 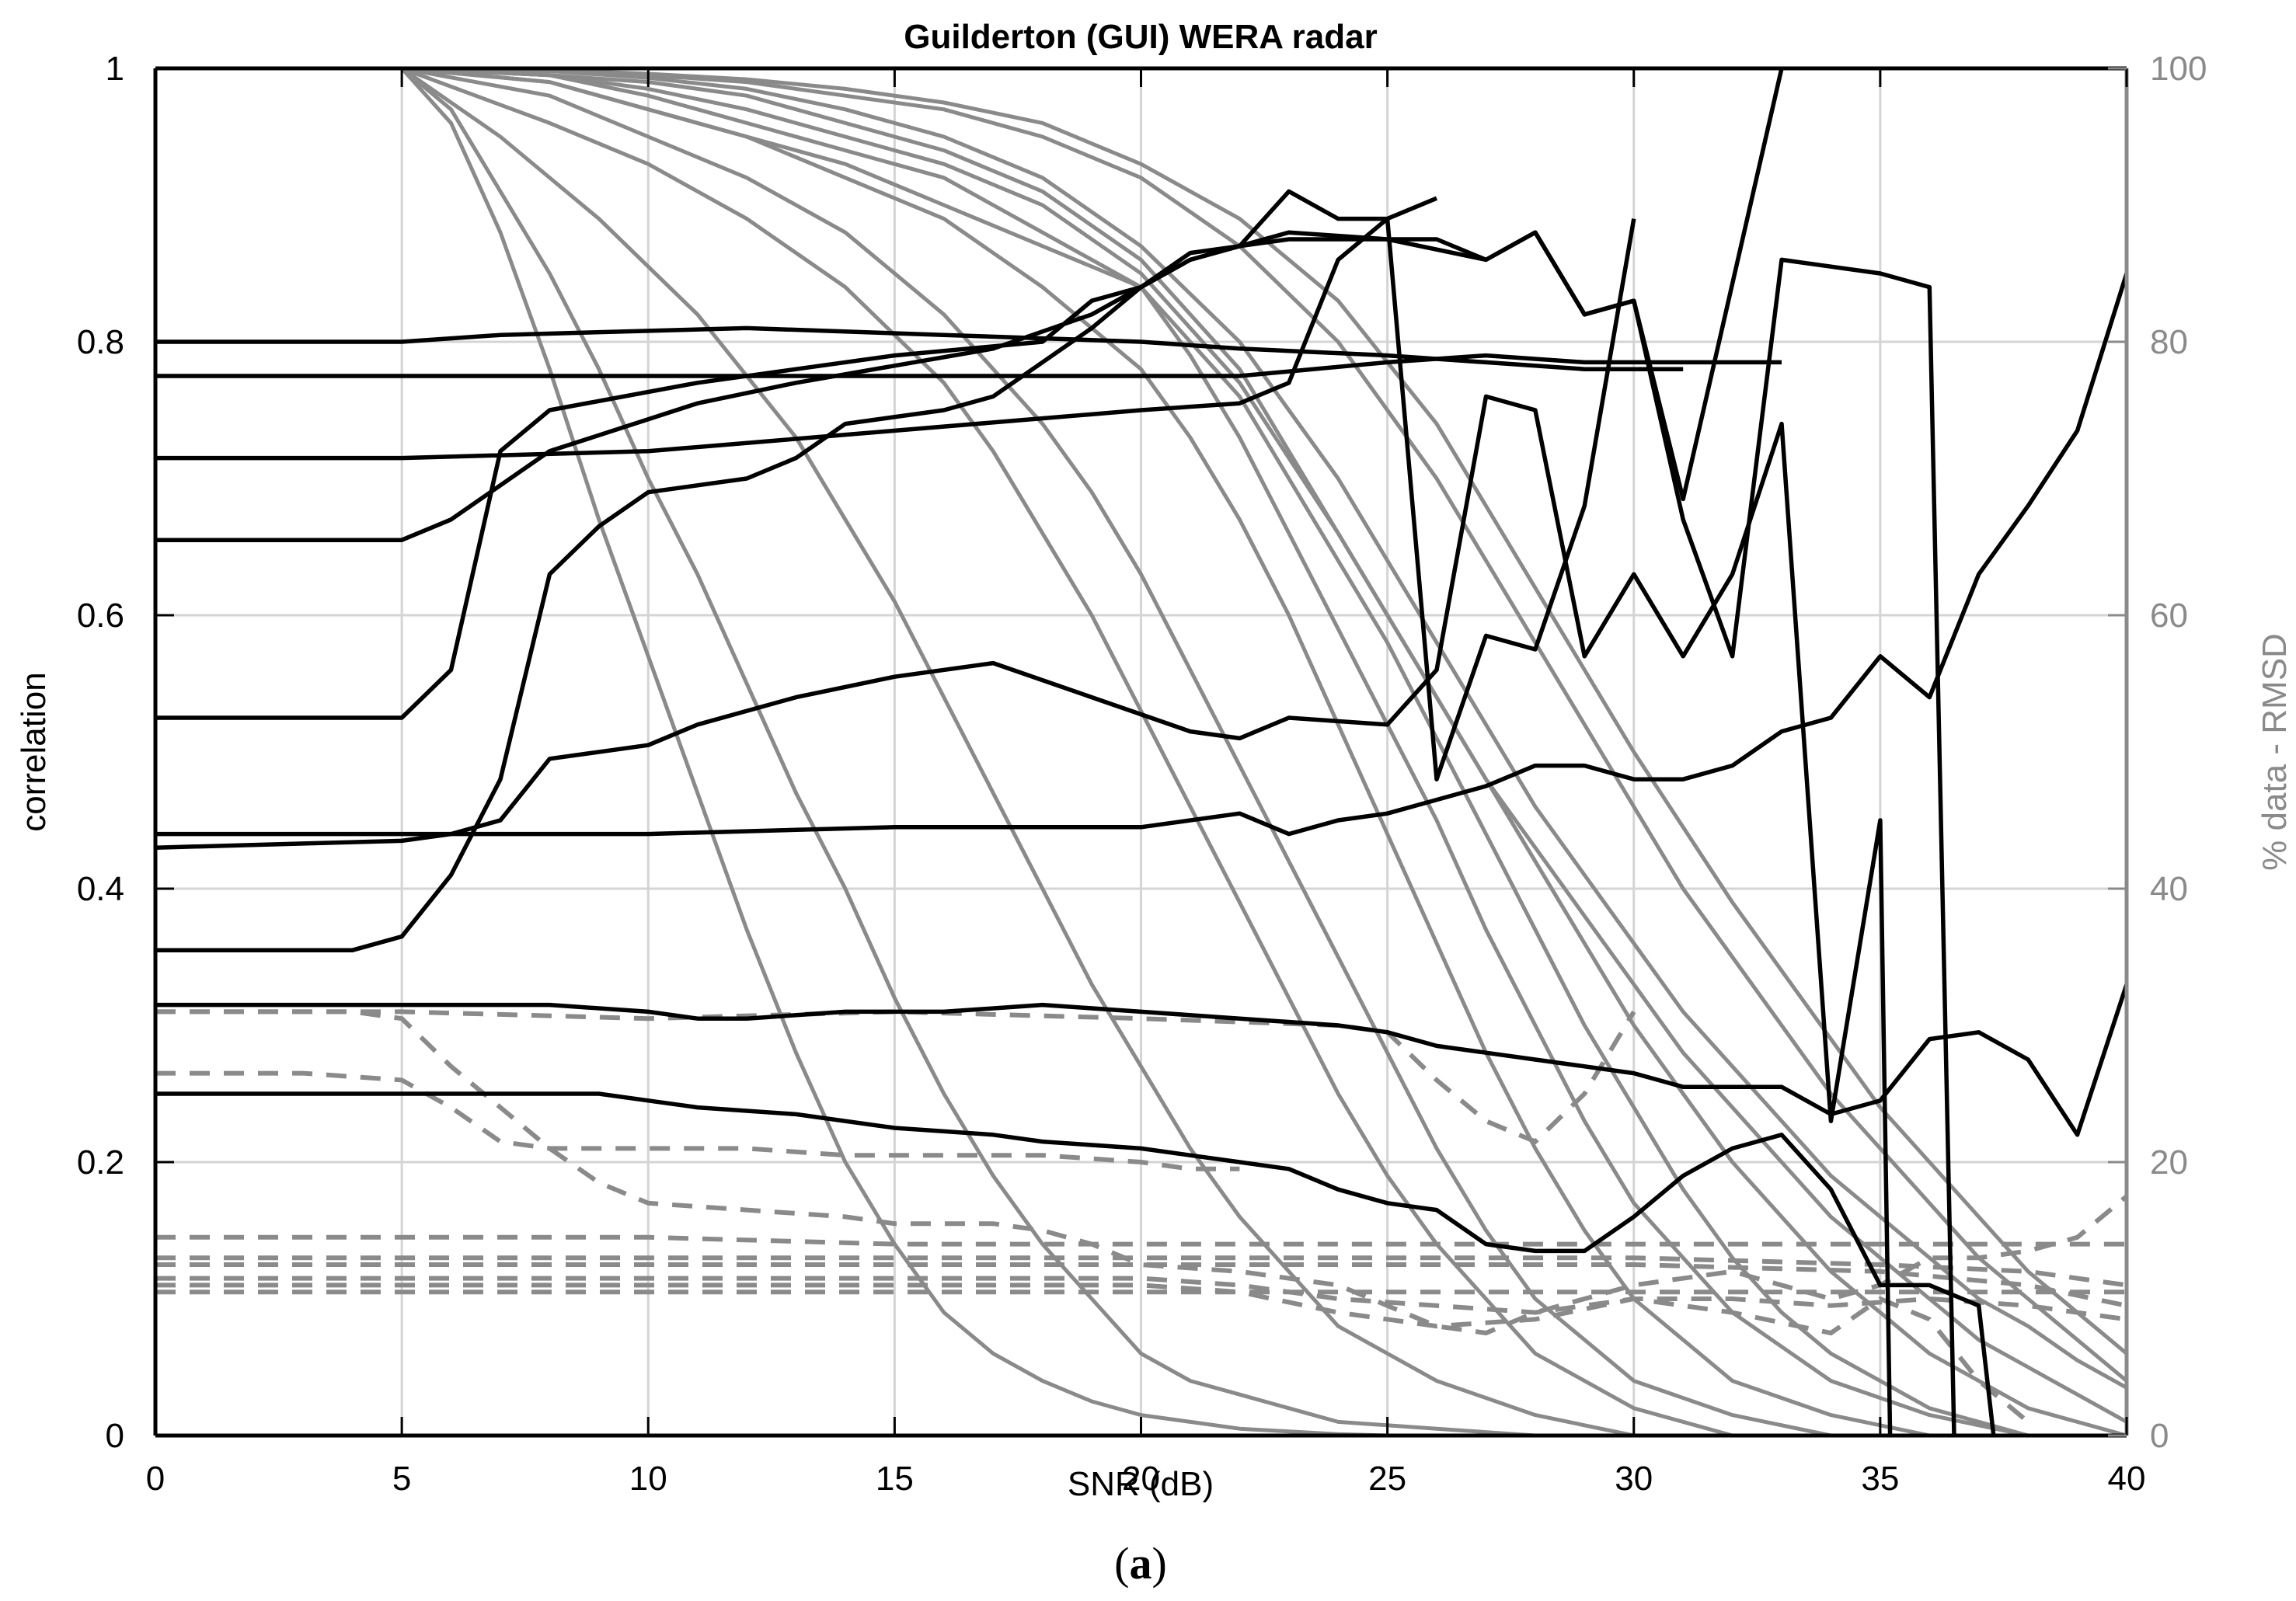 I want to click on y-tick-label-left: 0, so click(x=115, y=1436).